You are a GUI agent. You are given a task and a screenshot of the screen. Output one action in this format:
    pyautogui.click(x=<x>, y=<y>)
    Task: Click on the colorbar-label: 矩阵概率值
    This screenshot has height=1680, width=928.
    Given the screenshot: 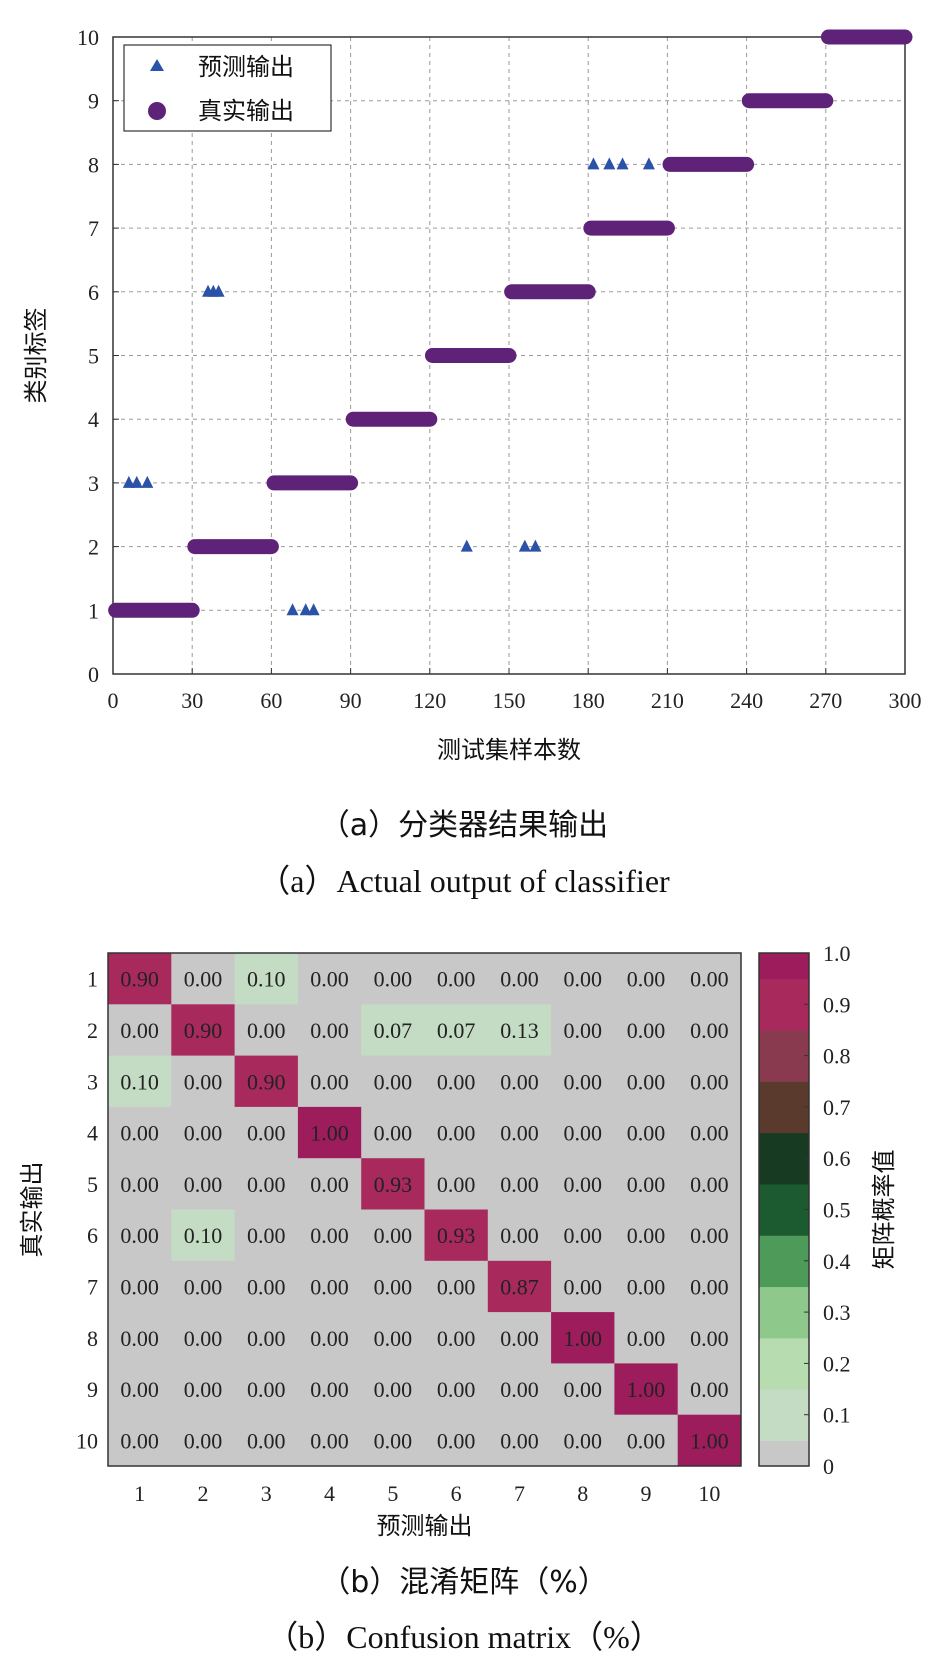 What is the action you would take?
    pyautogui.click(x=884, y=1210)
    